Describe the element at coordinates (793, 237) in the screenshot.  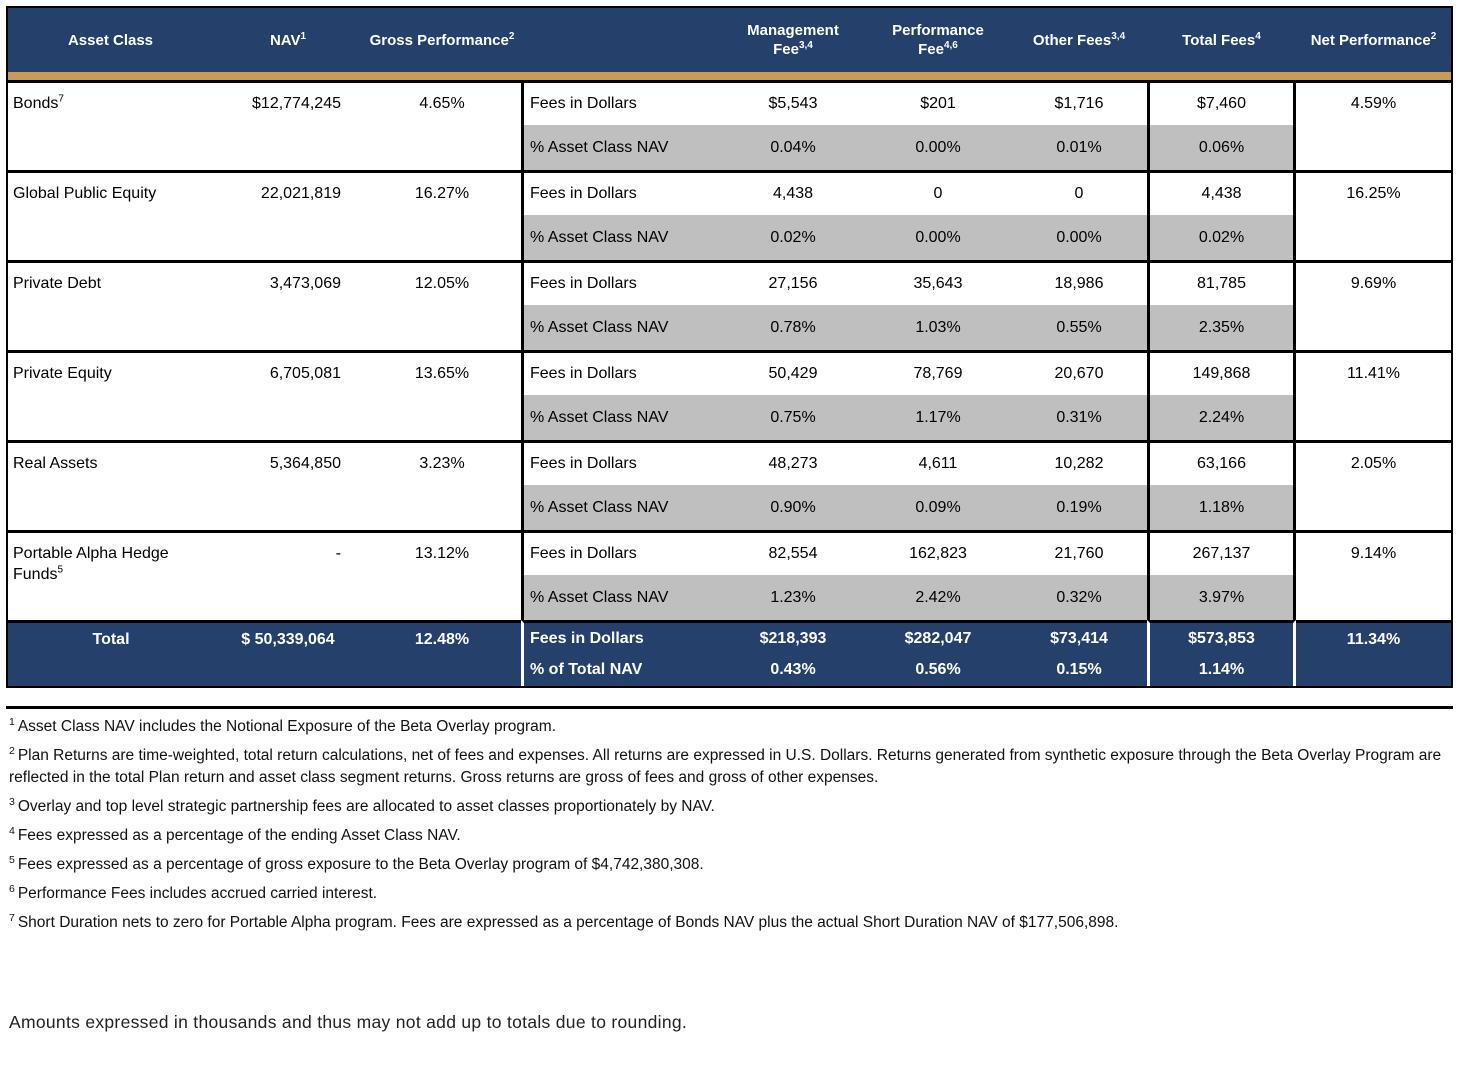
I see `management-fee-pct-cell: 0.02%` at that location.